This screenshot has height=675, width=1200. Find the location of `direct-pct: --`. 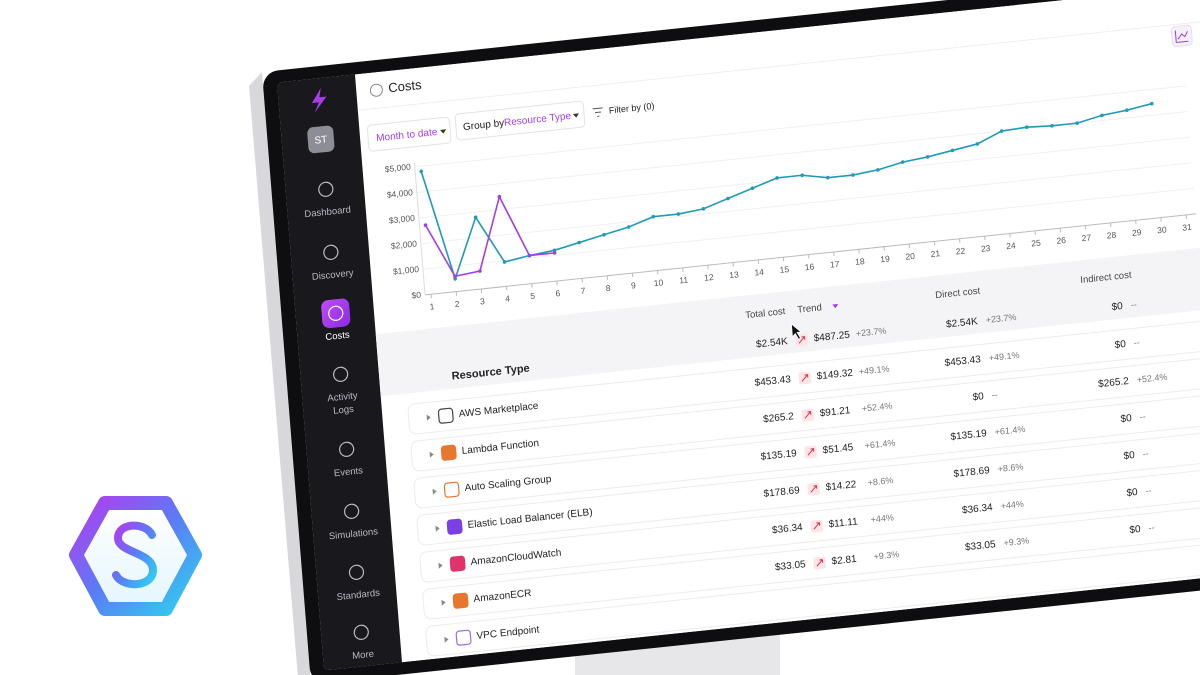

direct-pct: -- is located at coordinates (994, 394).